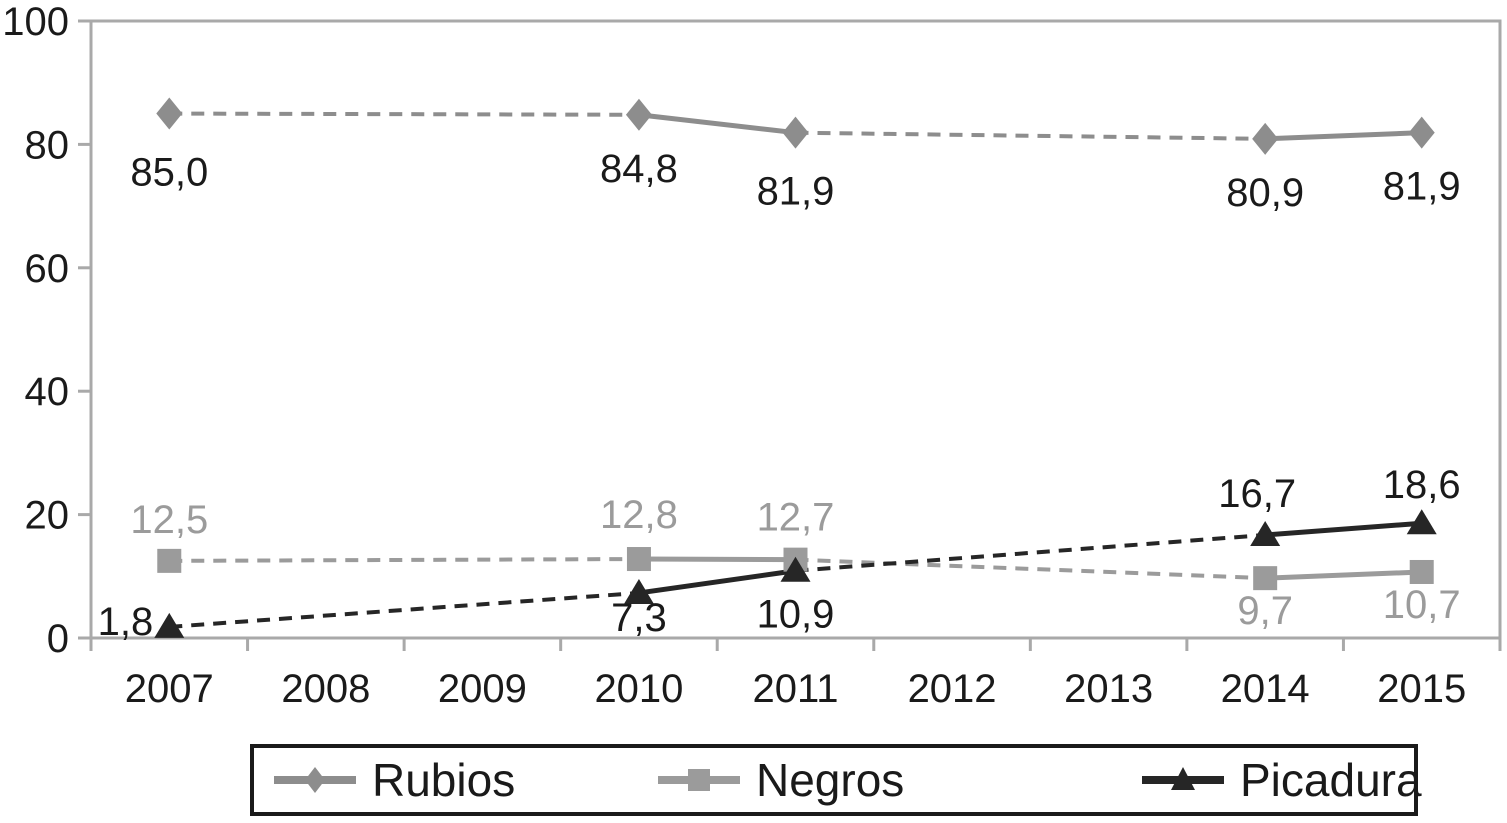 Image resolution: width=1507 pixels, height=823 pixels. Describe the element at coordinates (638, 689) in the screenshot. I see `x-axis-label: 2010` at that location.